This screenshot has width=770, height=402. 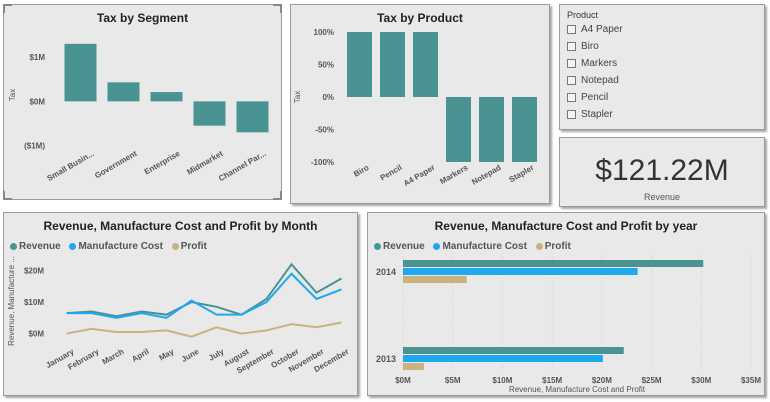 I want to click on legend-revenue-label: Revenue, so click(x=404, y=246).